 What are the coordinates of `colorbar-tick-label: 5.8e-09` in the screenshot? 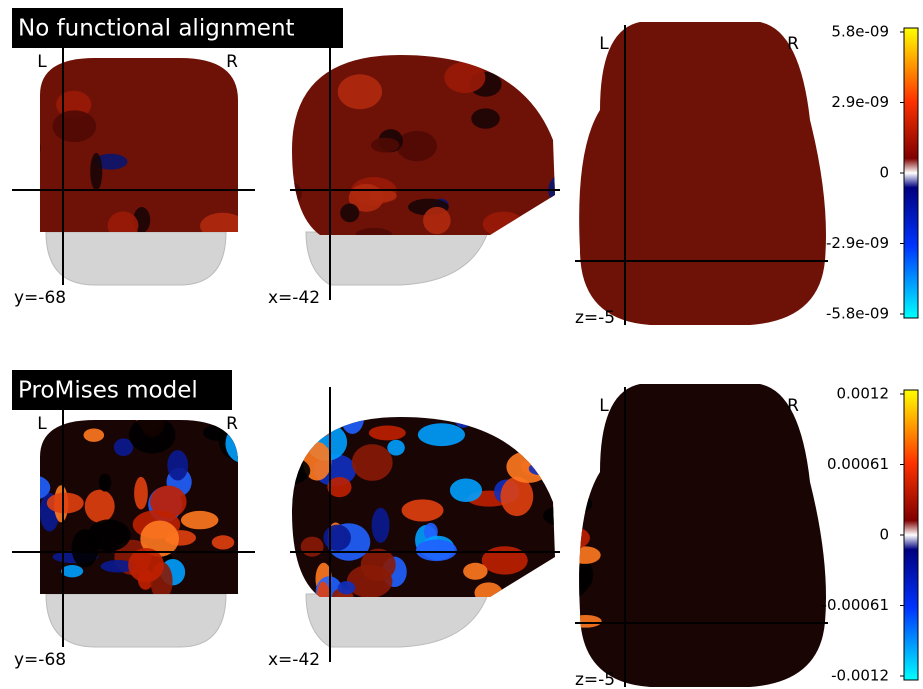 It's located at (860, 32).